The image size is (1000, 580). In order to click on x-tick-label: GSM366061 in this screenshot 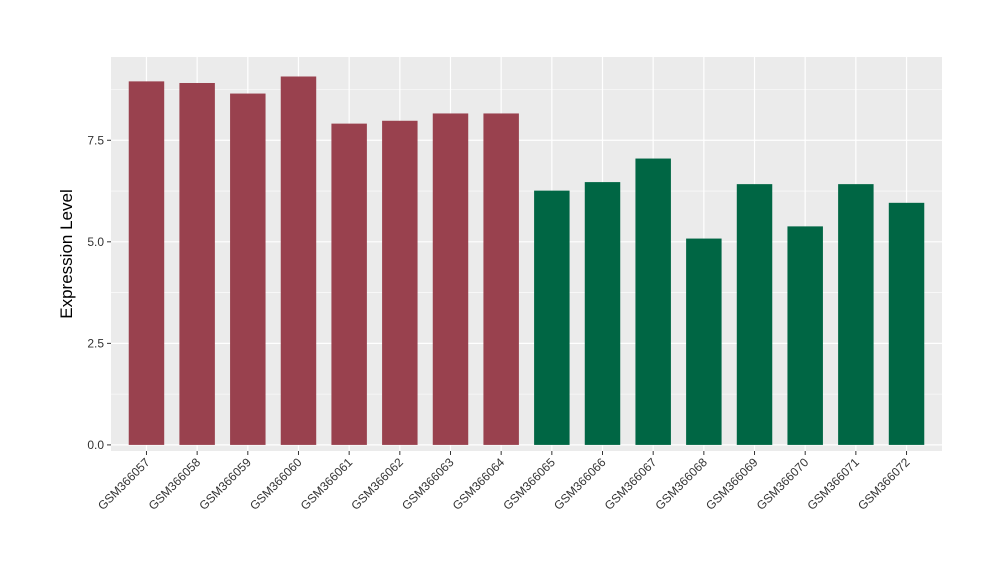, I will do `click(327, 484)`.